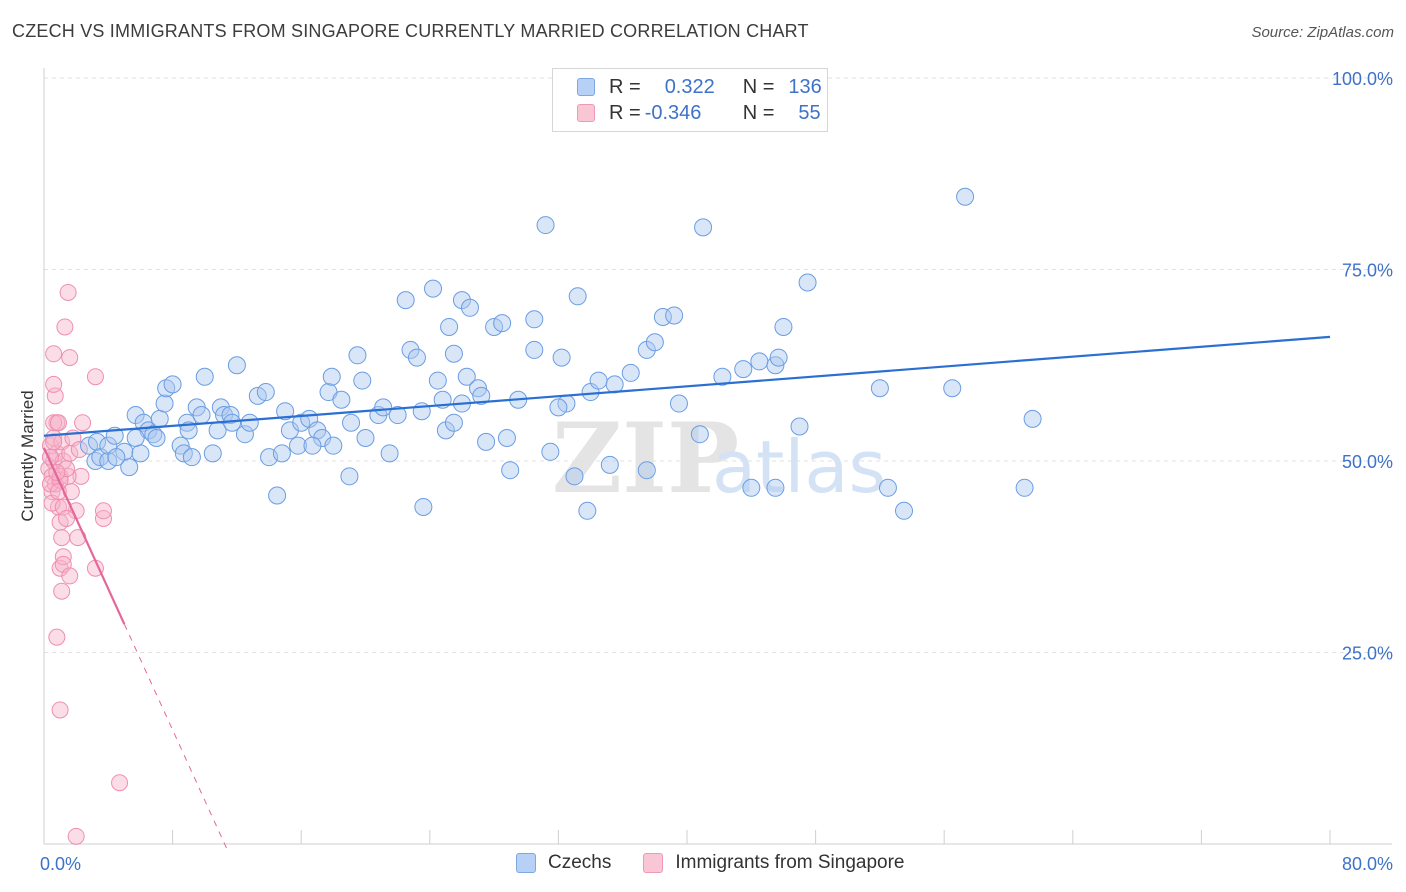 The image size is (1406, 892). I want to click on watermark-zip: ZIP, so click(645, 458).